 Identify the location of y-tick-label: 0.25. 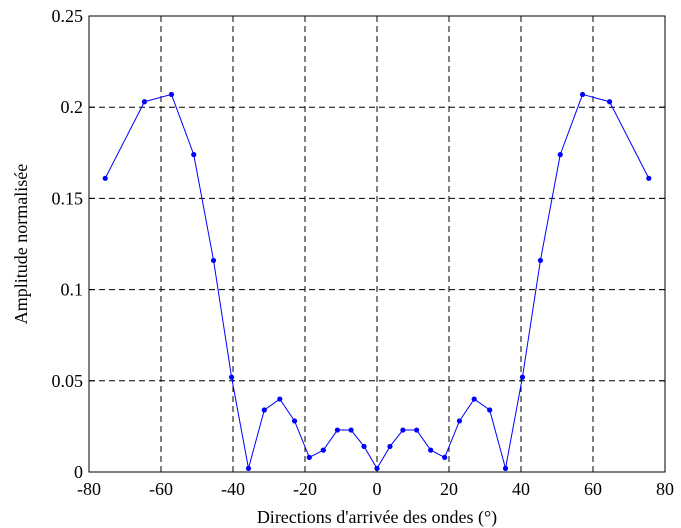
(68, 16).